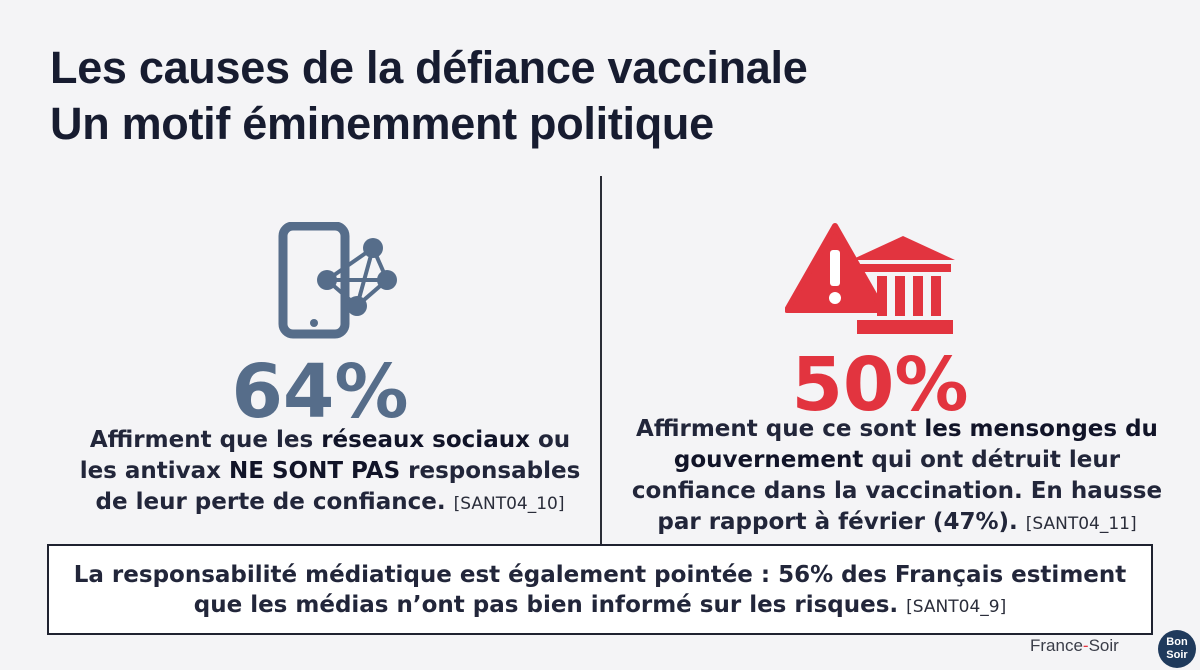  I want to click on statement-left-bold-1: réseaux sociaux, so click(425, 440).